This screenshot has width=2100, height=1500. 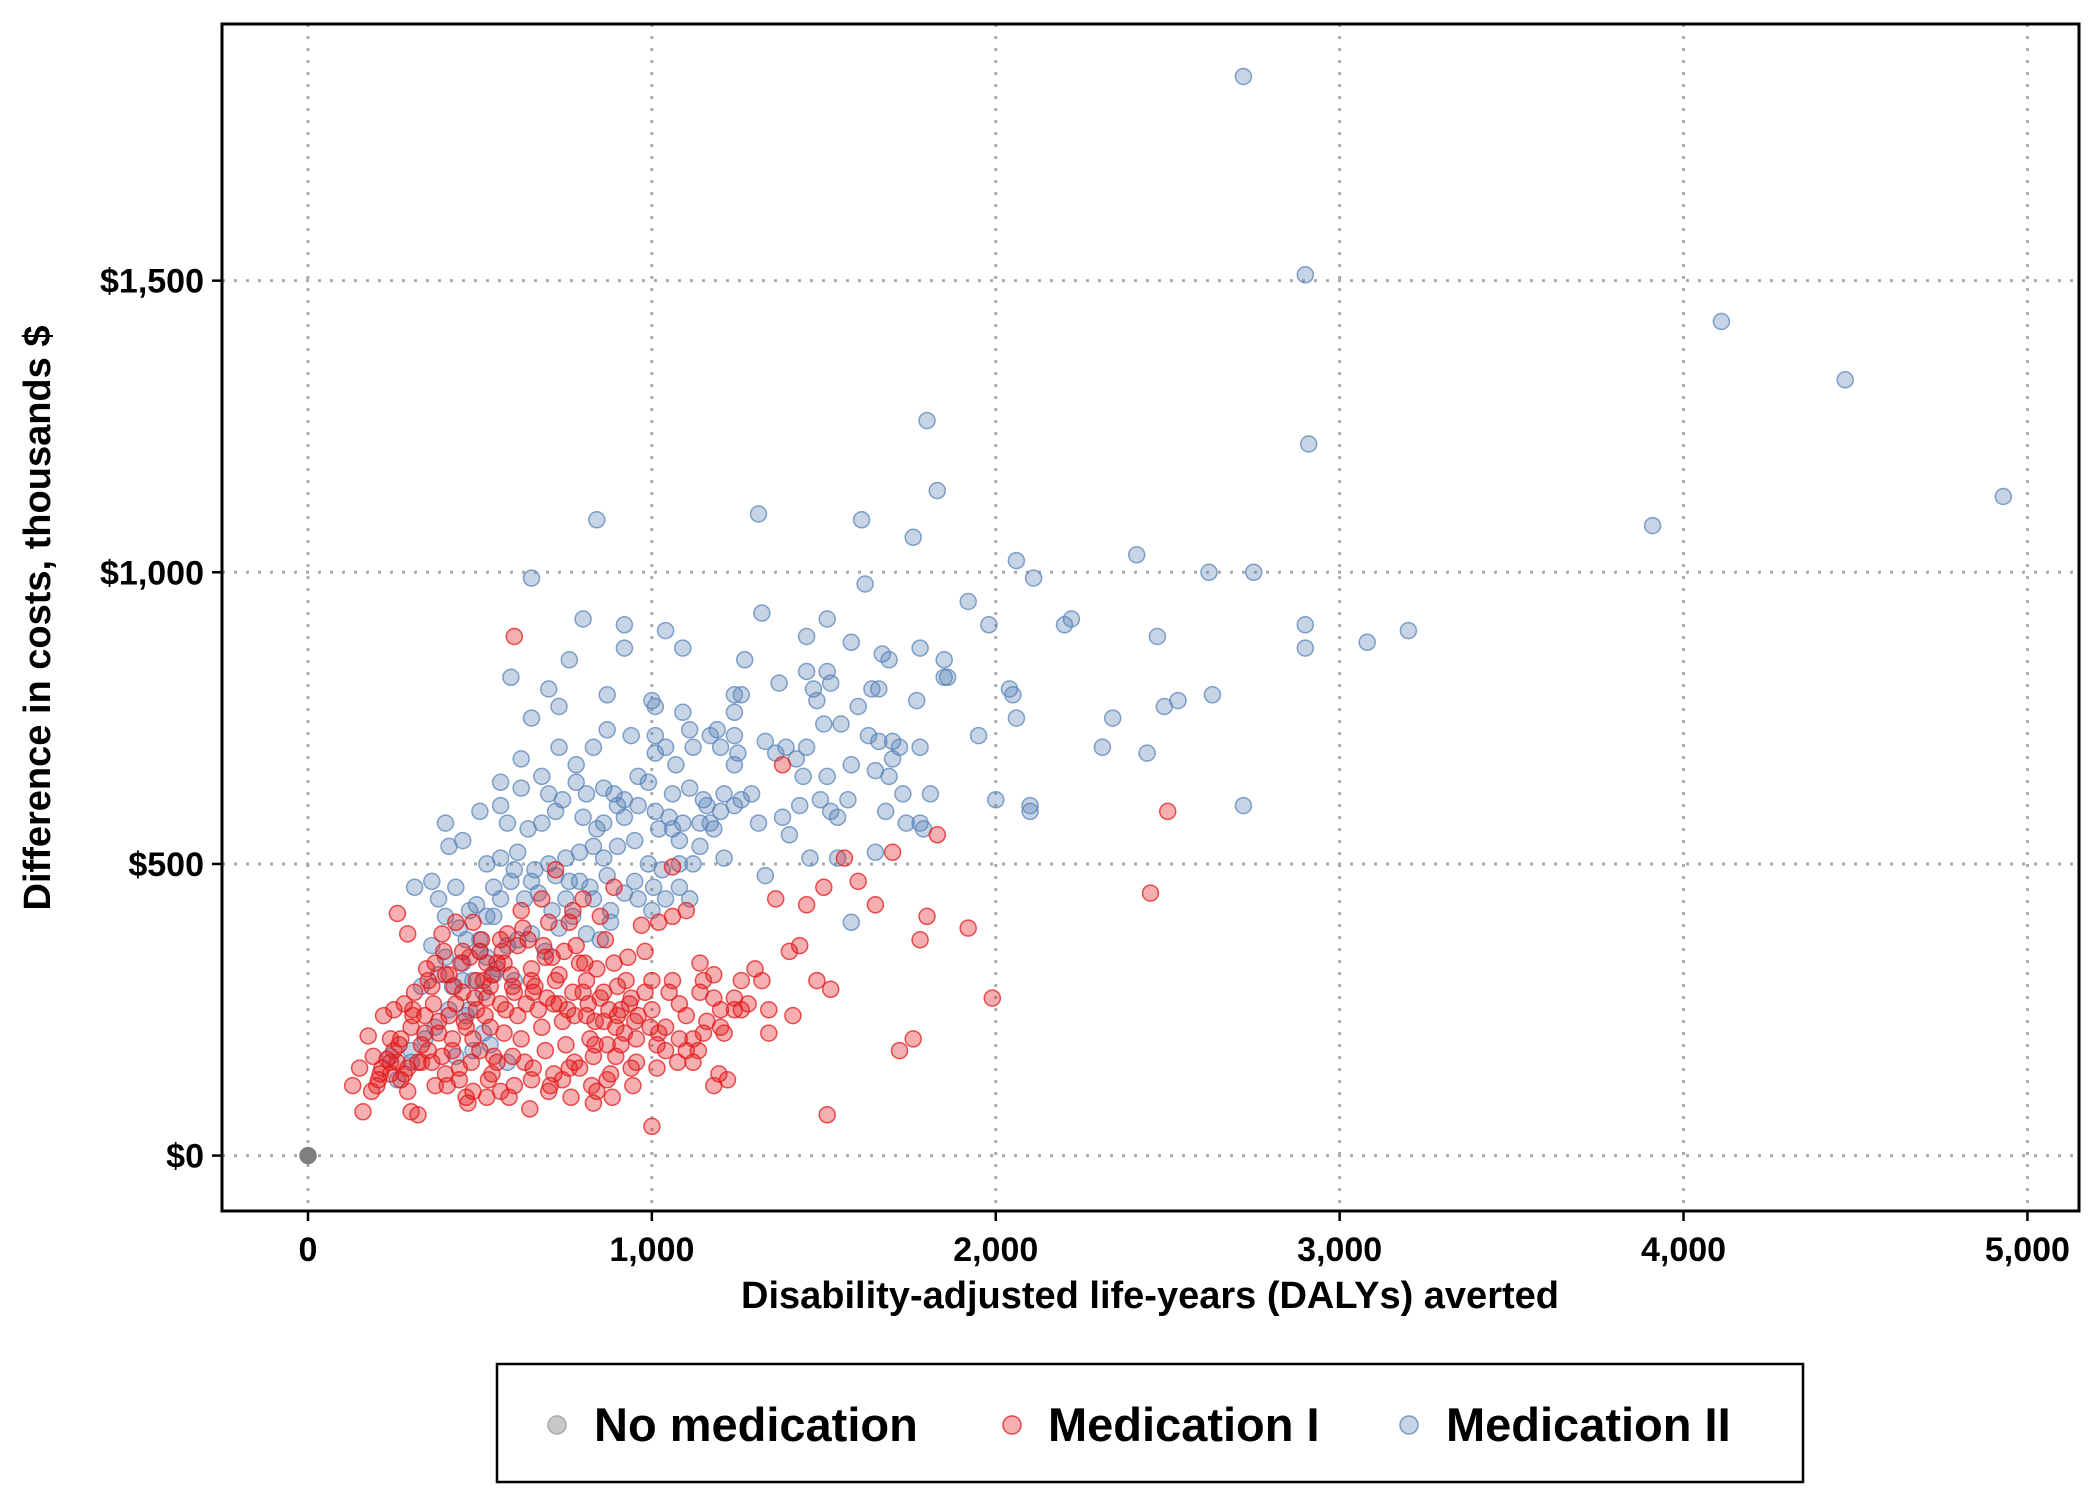 I want to click on legend-box, so click(x=1150, y=1423).